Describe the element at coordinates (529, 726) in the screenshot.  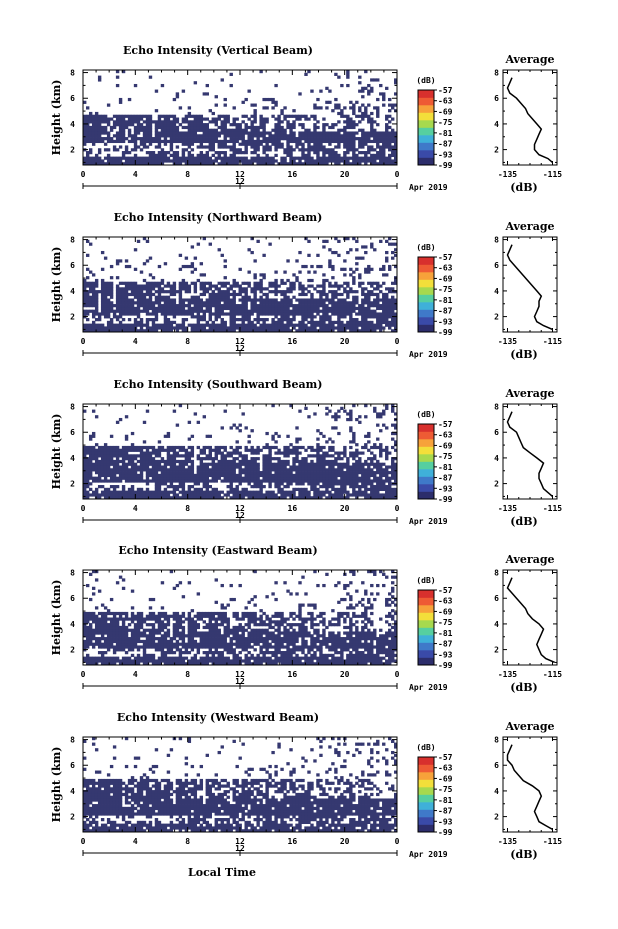
I see `profile-title: Average` at that location.